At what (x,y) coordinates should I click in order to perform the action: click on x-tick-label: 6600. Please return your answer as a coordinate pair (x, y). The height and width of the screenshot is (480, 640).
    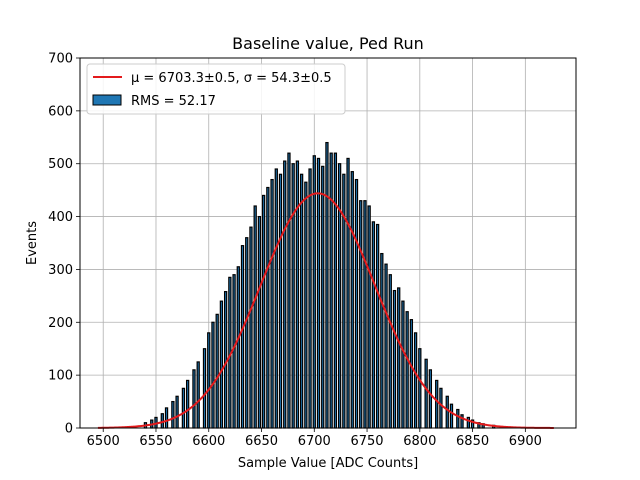
    Looking at the image, I should click on (208, 441).